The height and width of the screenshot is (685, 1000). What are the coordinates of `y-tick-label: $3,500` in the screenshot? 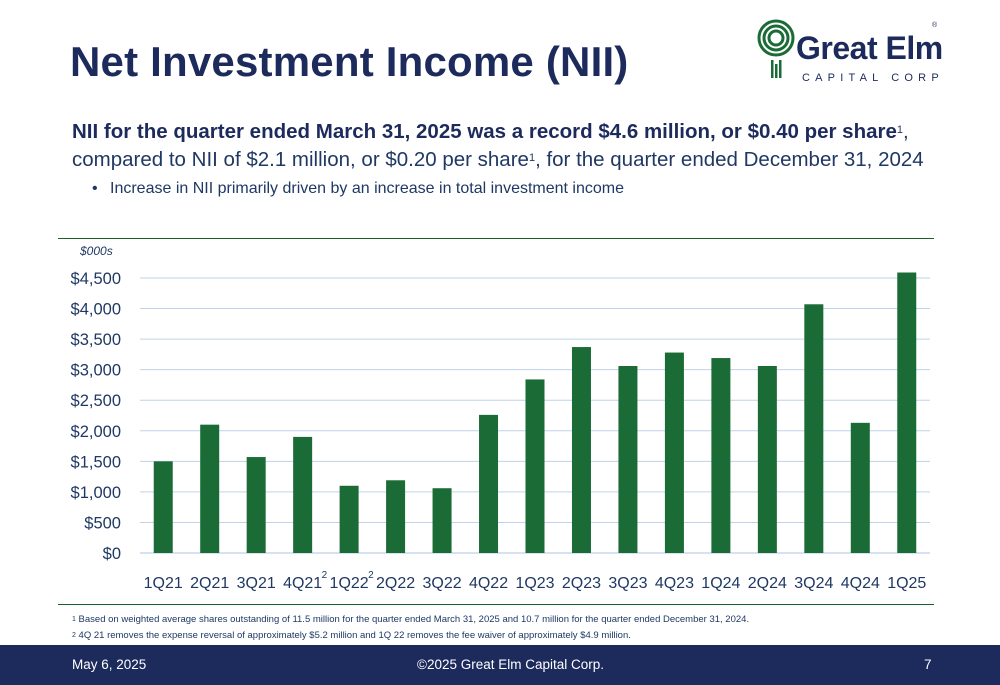 It's located at (96, 340).